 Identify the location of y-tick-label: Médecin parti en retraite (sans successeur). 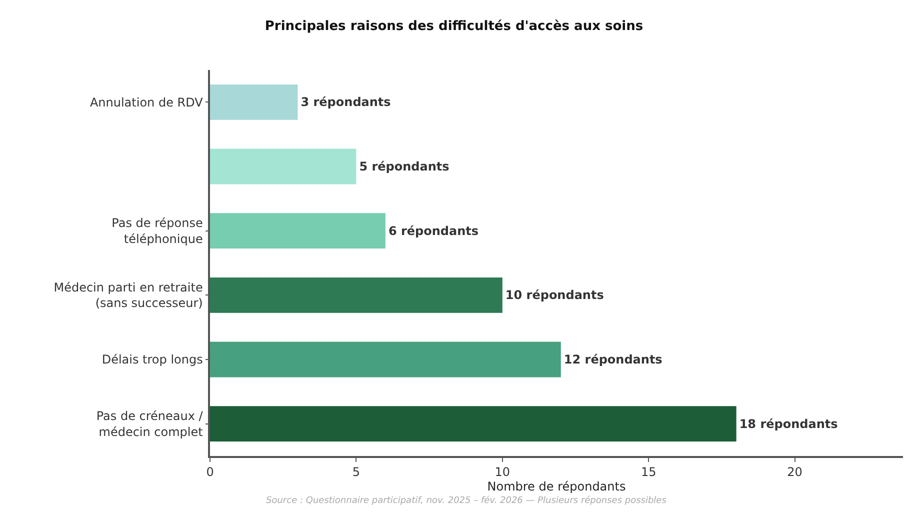
(128, 295).